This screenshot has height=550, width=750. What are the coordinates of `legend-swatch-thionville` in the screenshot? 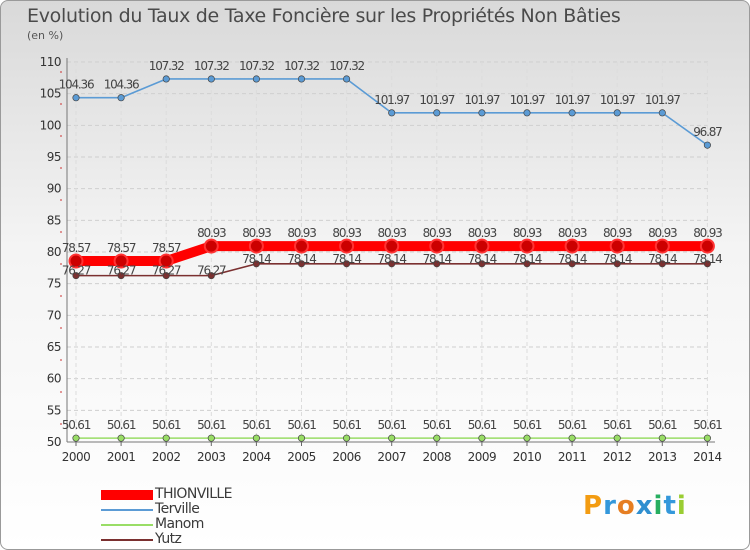 It's located at (127, 495).